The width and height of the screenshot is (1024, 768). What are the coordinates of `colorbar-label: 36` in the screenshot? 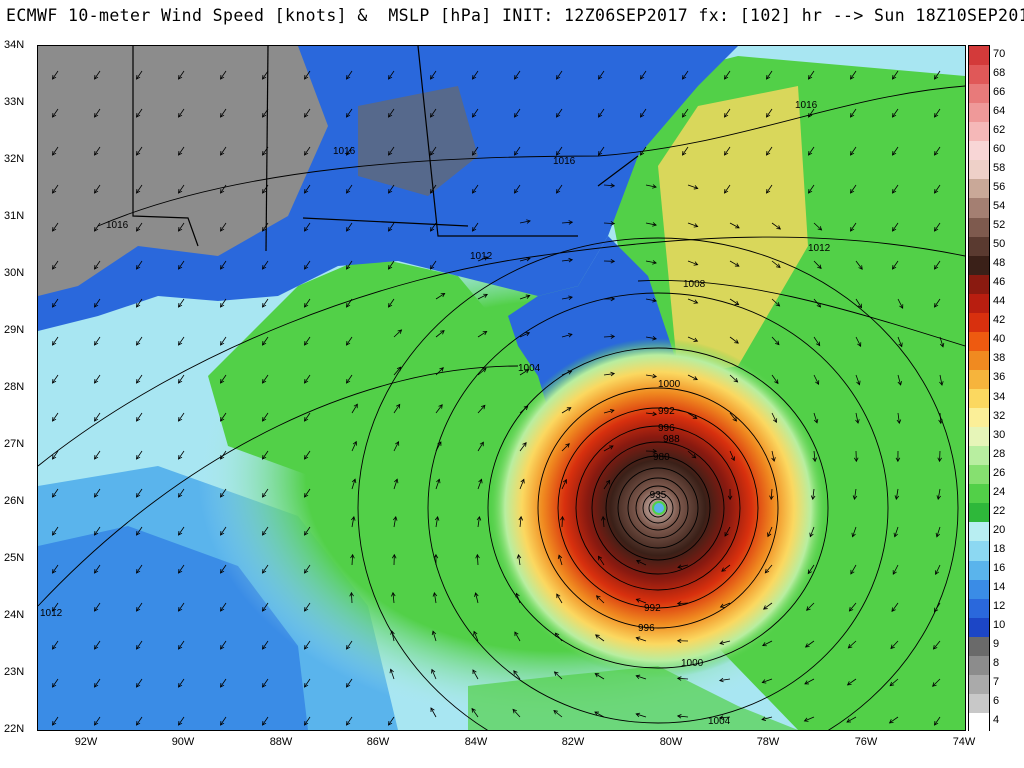 It's located at (999, 377).